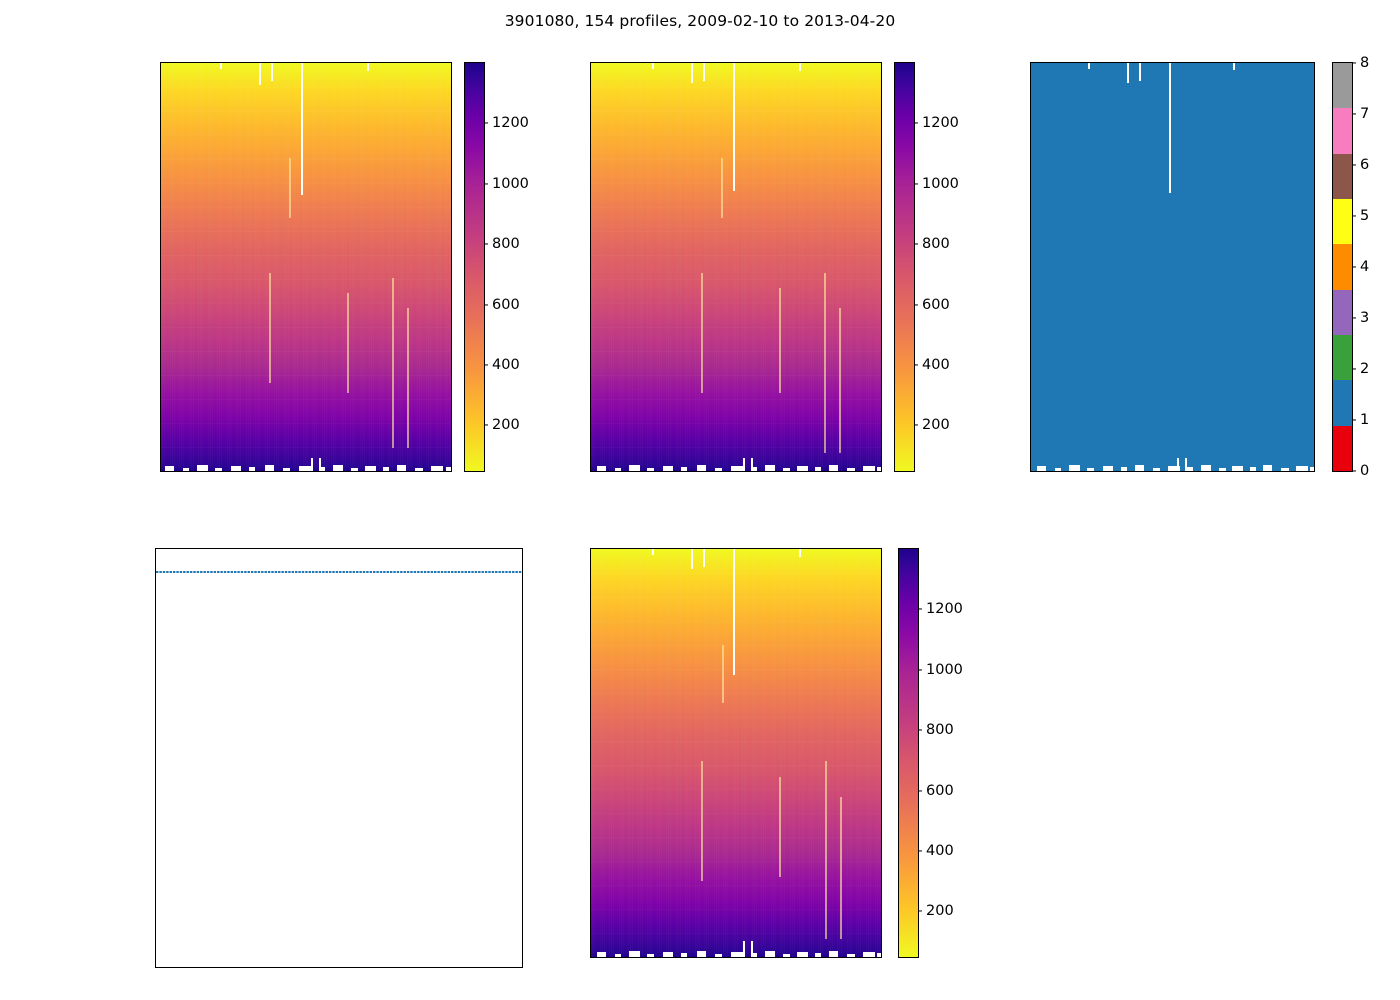 The height and width of the screenshot is (1000, 1400). I want to click on colorbar-qc-tick-label: 0, so click(1360, 471).